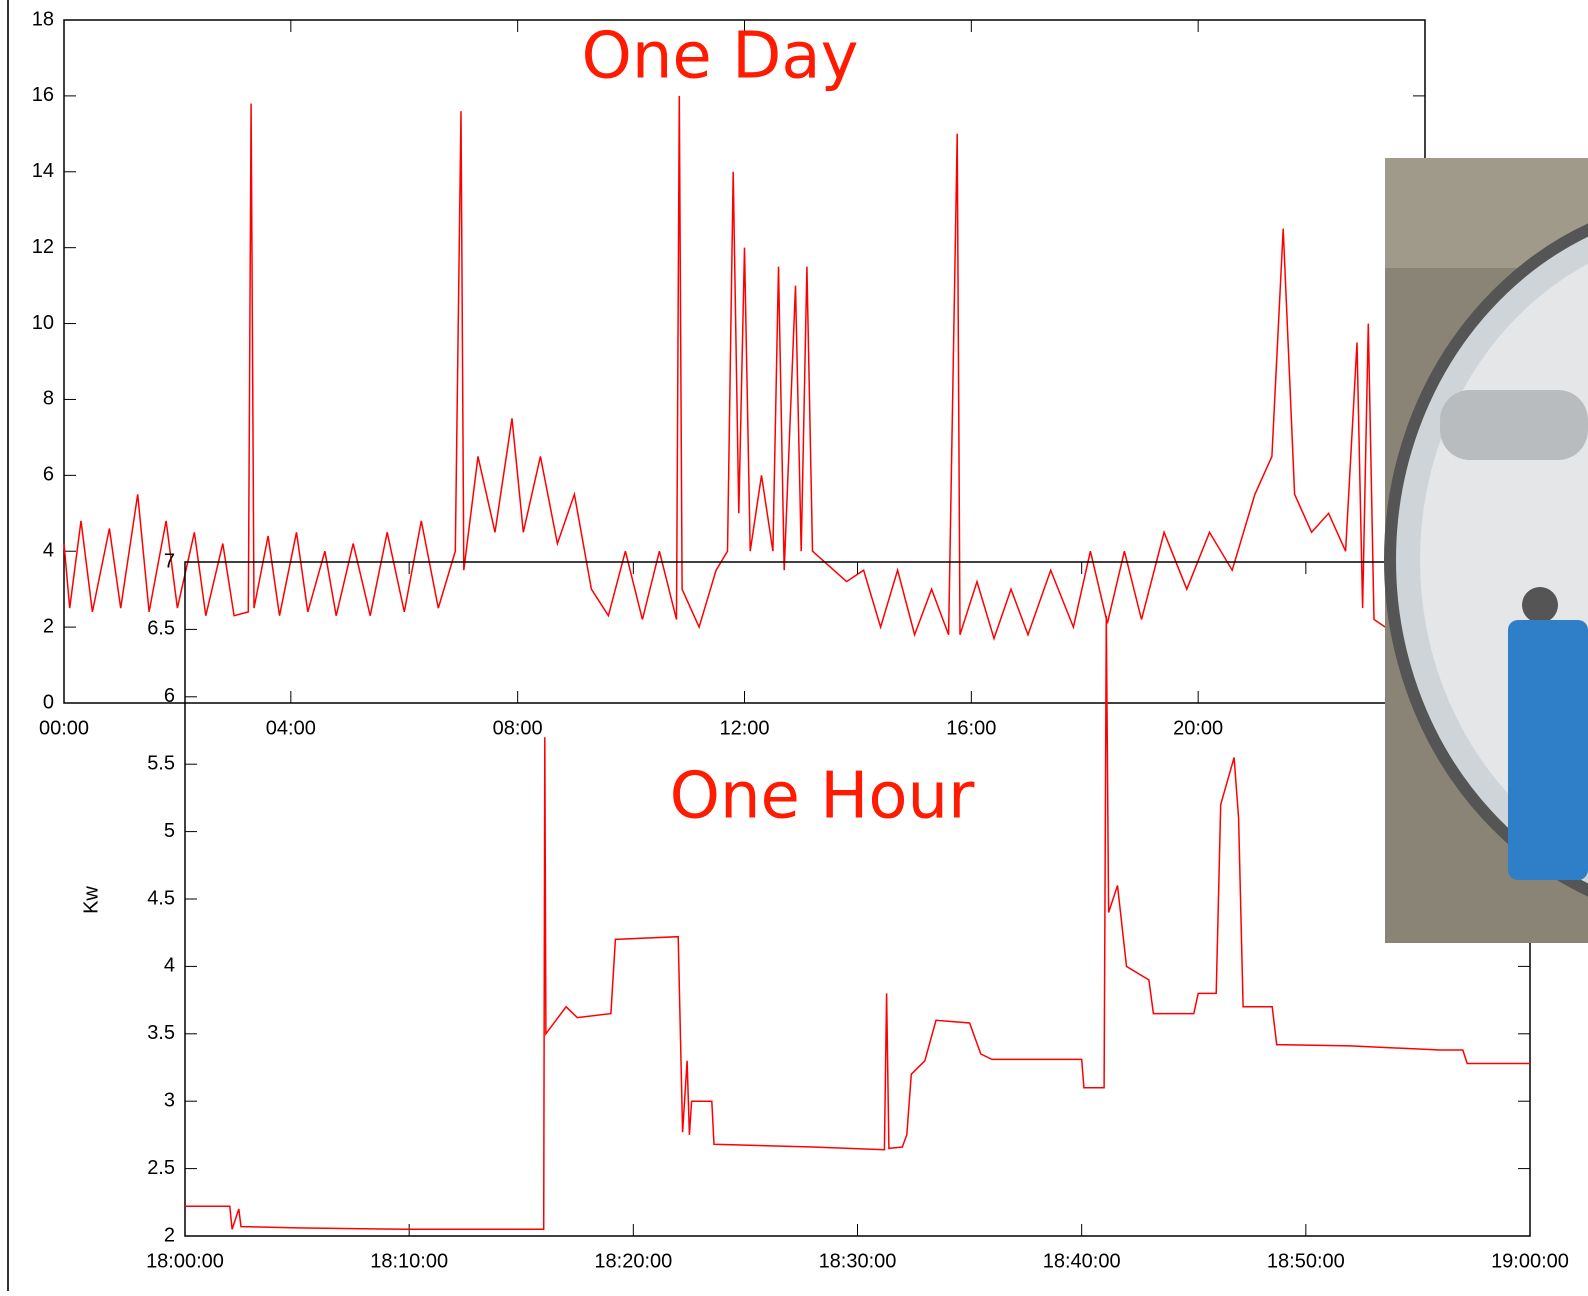 The image size is (1588, 1296). Describe the element at coordinates (43, 171) in the screenshot. I see `y-tick-label: 14` at that location.